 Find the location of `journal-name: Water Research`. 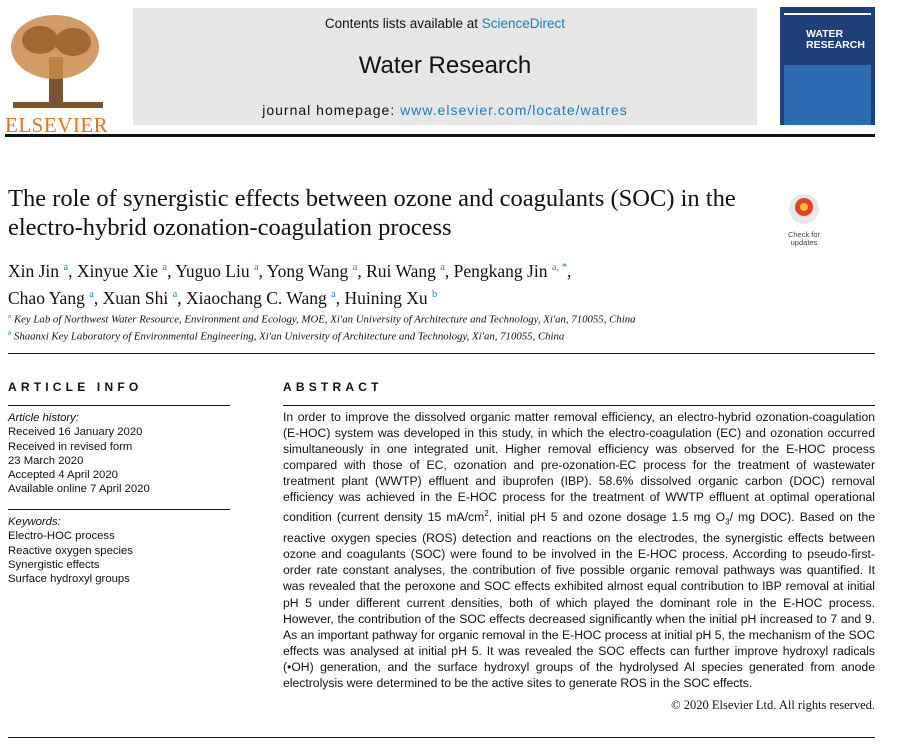

journal-name: Water Research is located at coordinates (445, 65).